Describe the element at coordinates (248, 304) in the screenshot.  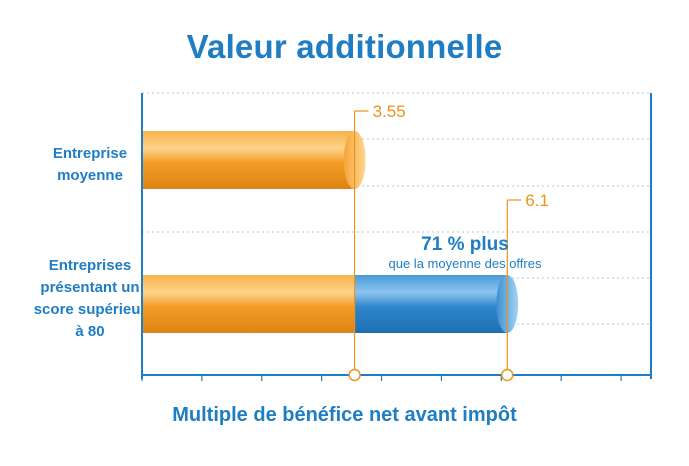
I see `bar-high-score-base` at that location.